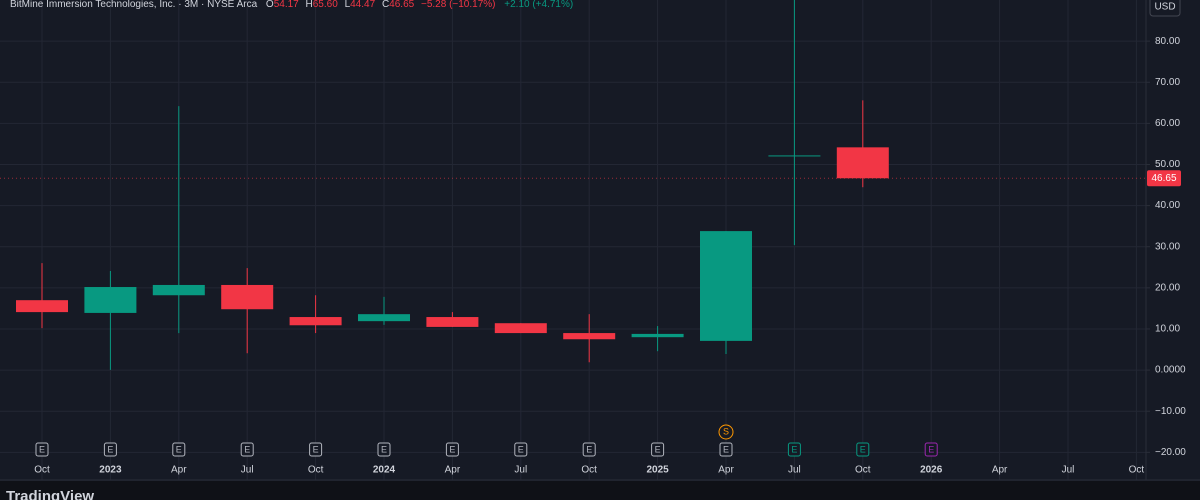 This screenshot has width=1200, height=500. I want to click on dividend-label: S, so click(726, 431).